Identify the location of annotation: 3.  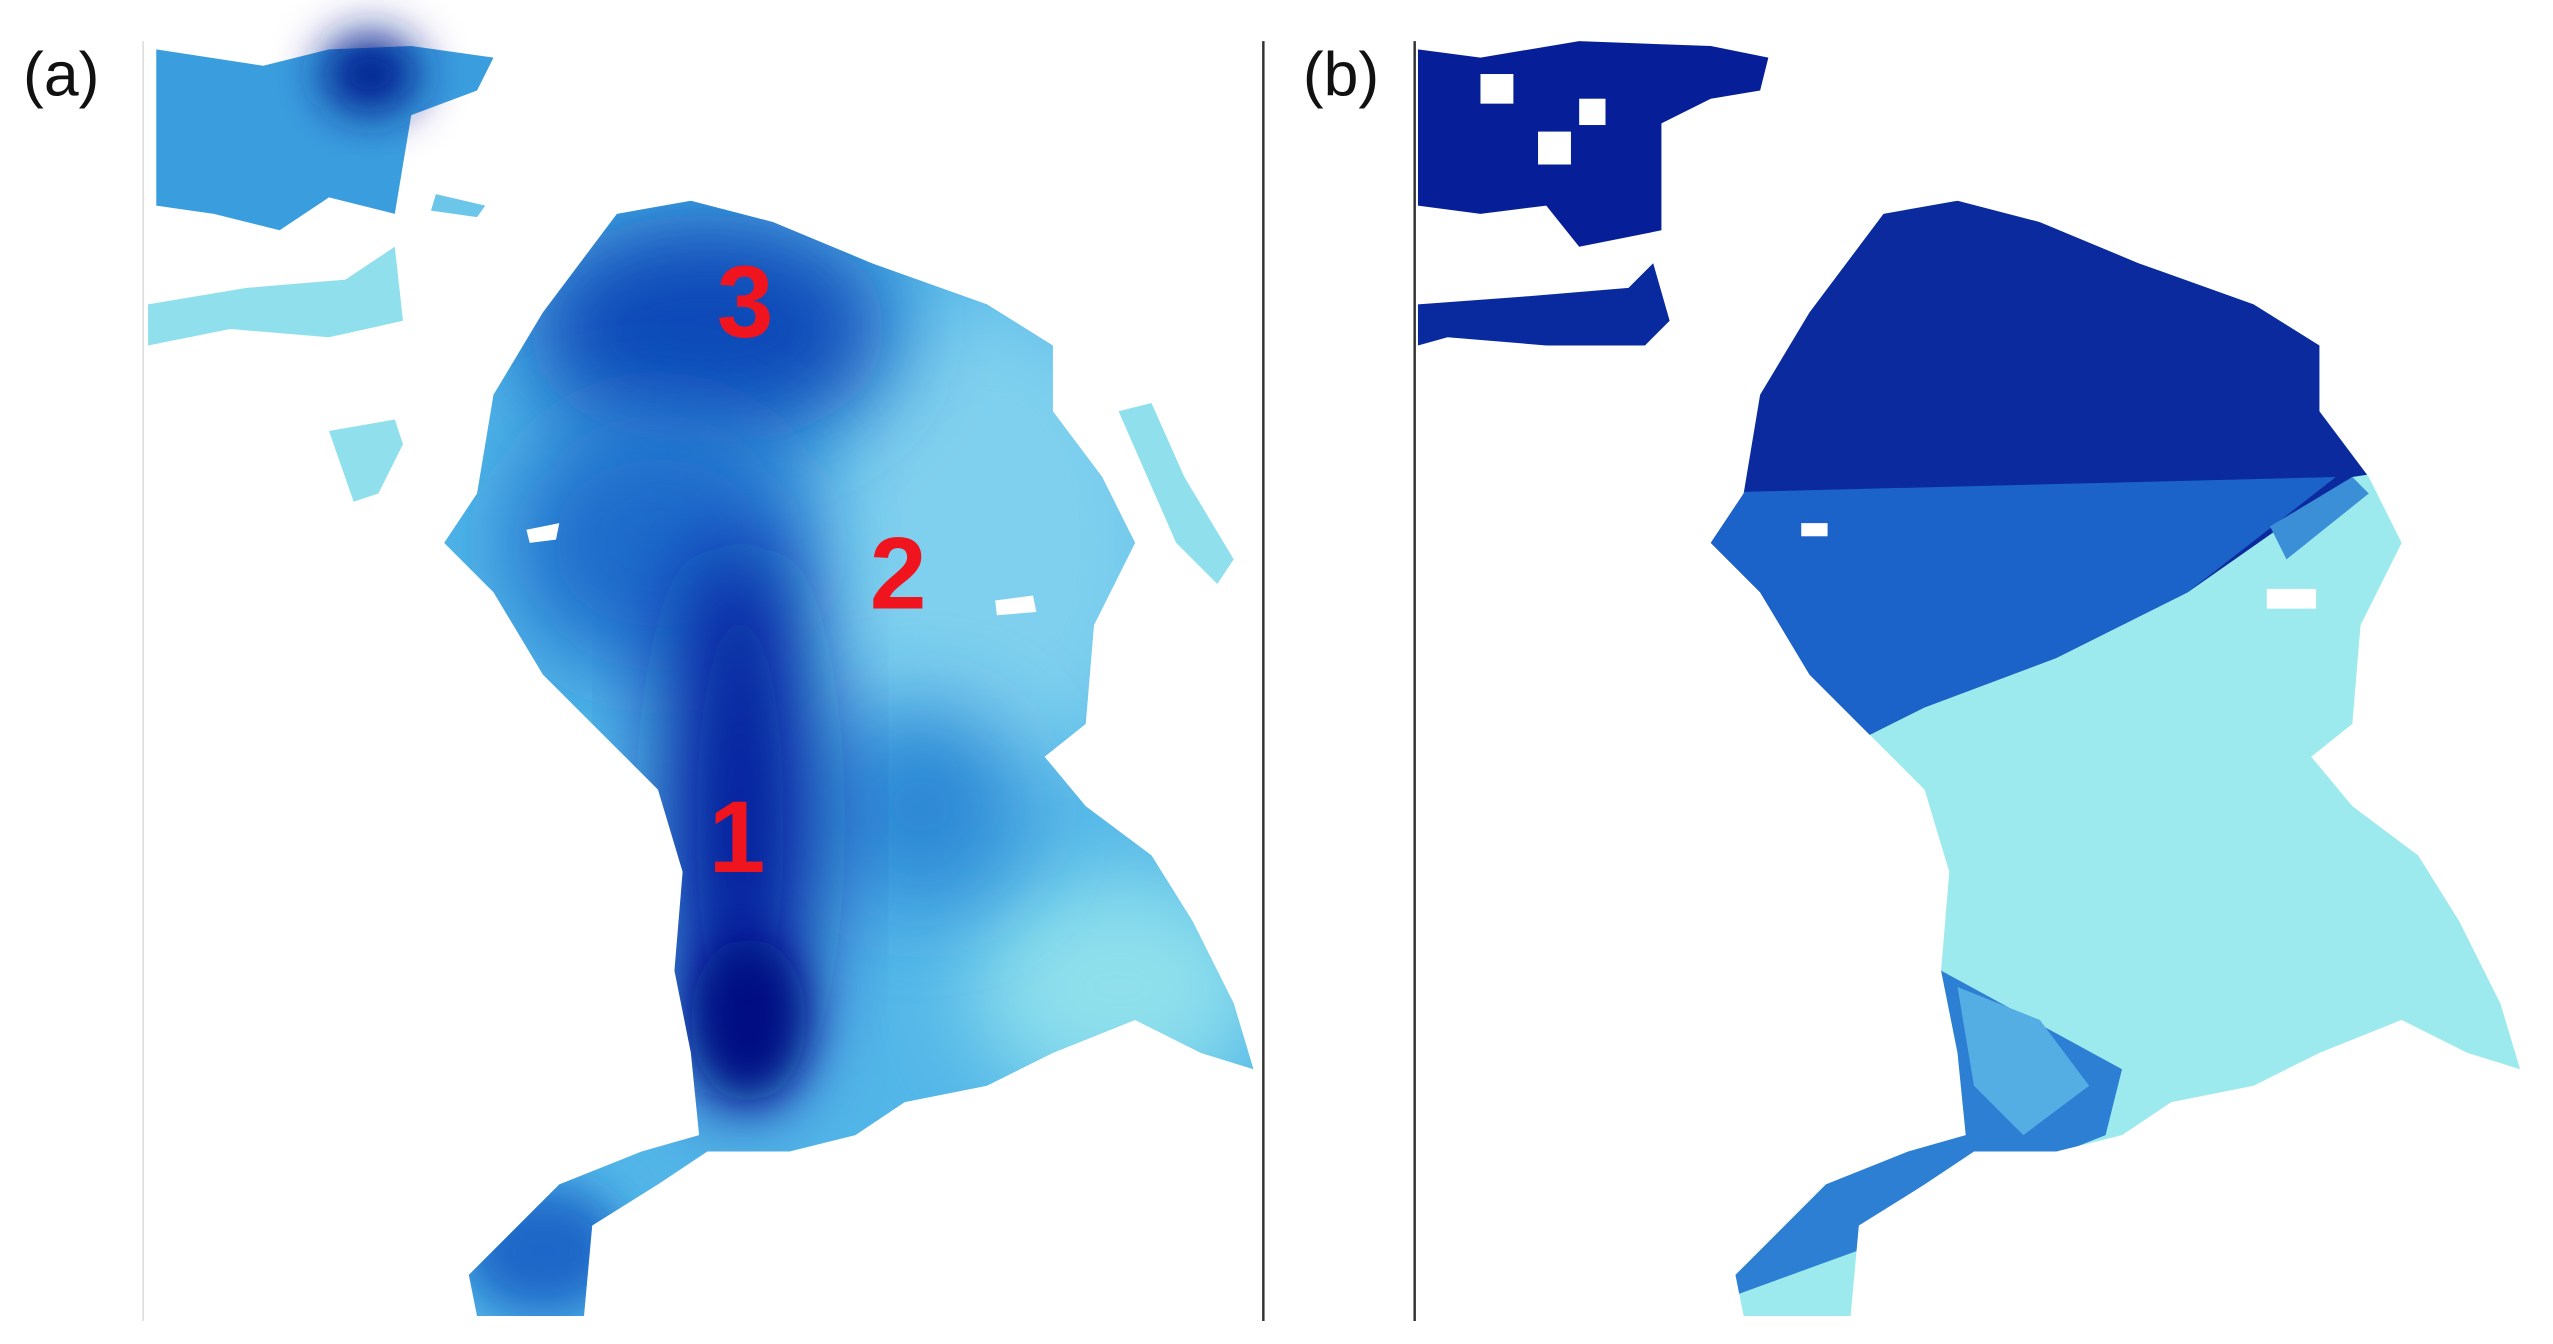
(745, 302).